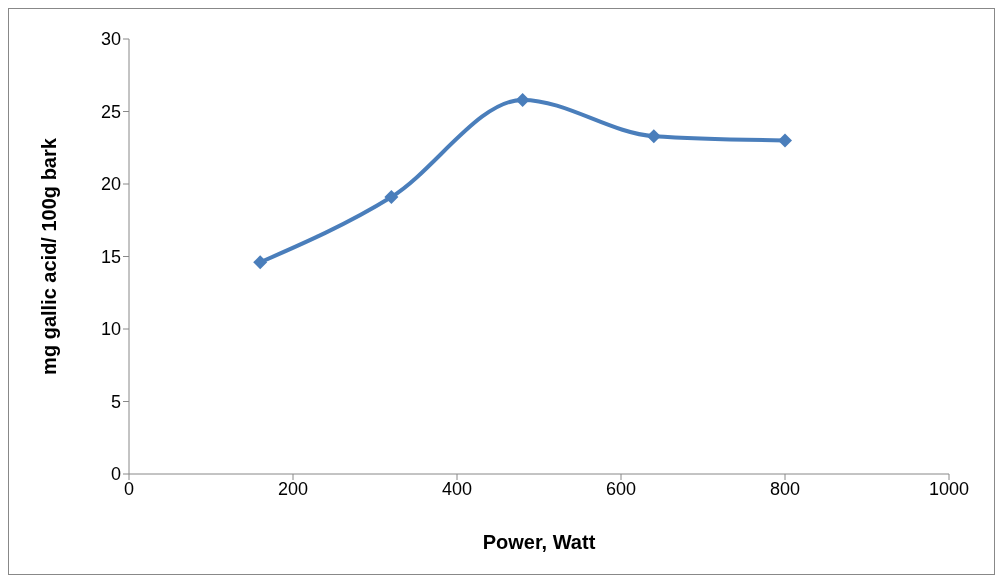 The width and height of the screenshot is (1004, 585). Describe the element at coordinates (115, 401) in the screenshot. I see `y-tick-label: 5` at that location.